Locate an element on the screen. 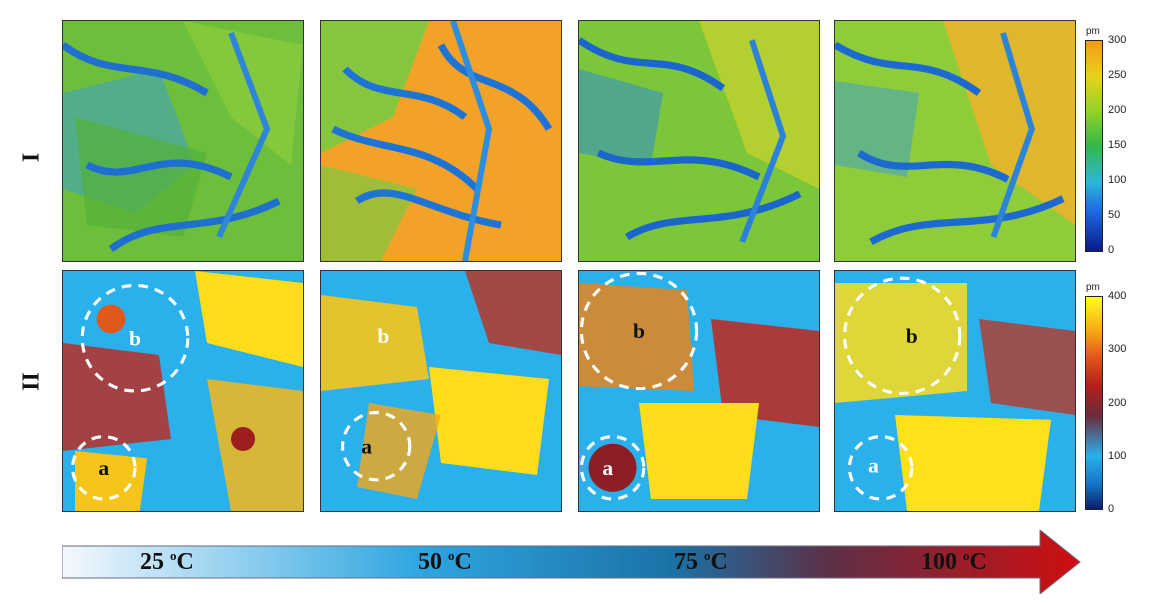 This screenshot has height=603, width=1155. colorbar-top-ticks: 300 250 200 150 100 50 0 is located at coordinates (1128, 145).